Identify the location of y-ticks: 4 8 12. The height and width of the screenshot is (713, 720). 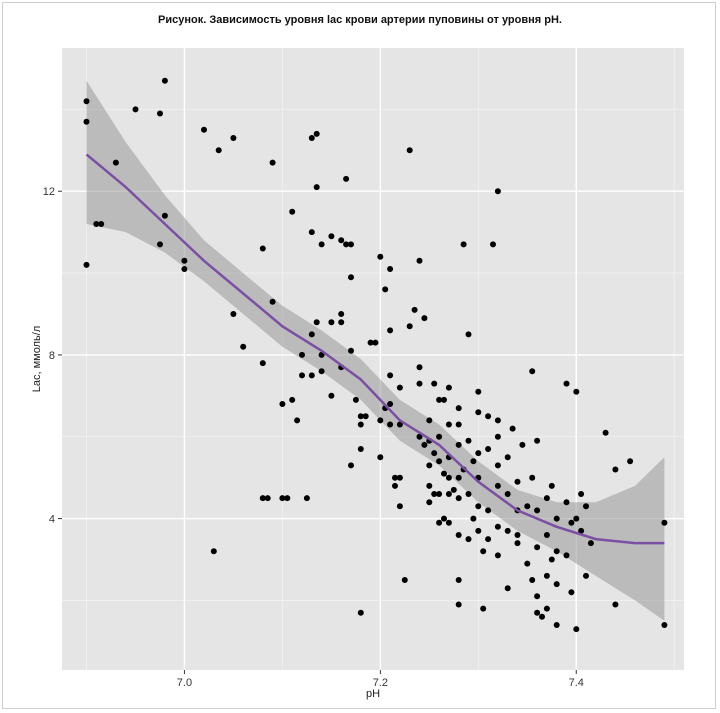
(52, 356).